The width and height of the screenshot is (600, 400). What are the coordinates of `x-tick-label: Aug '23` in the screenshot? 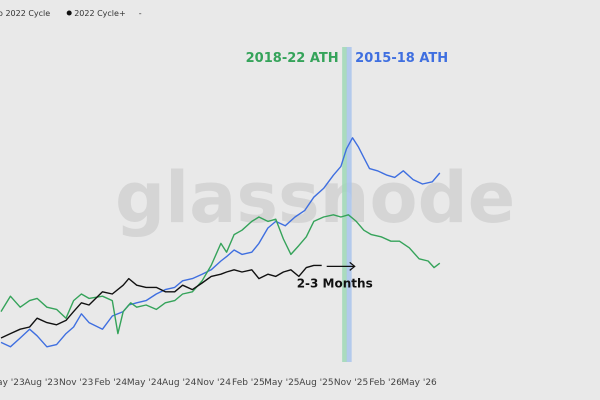 It's located at (41, 383).